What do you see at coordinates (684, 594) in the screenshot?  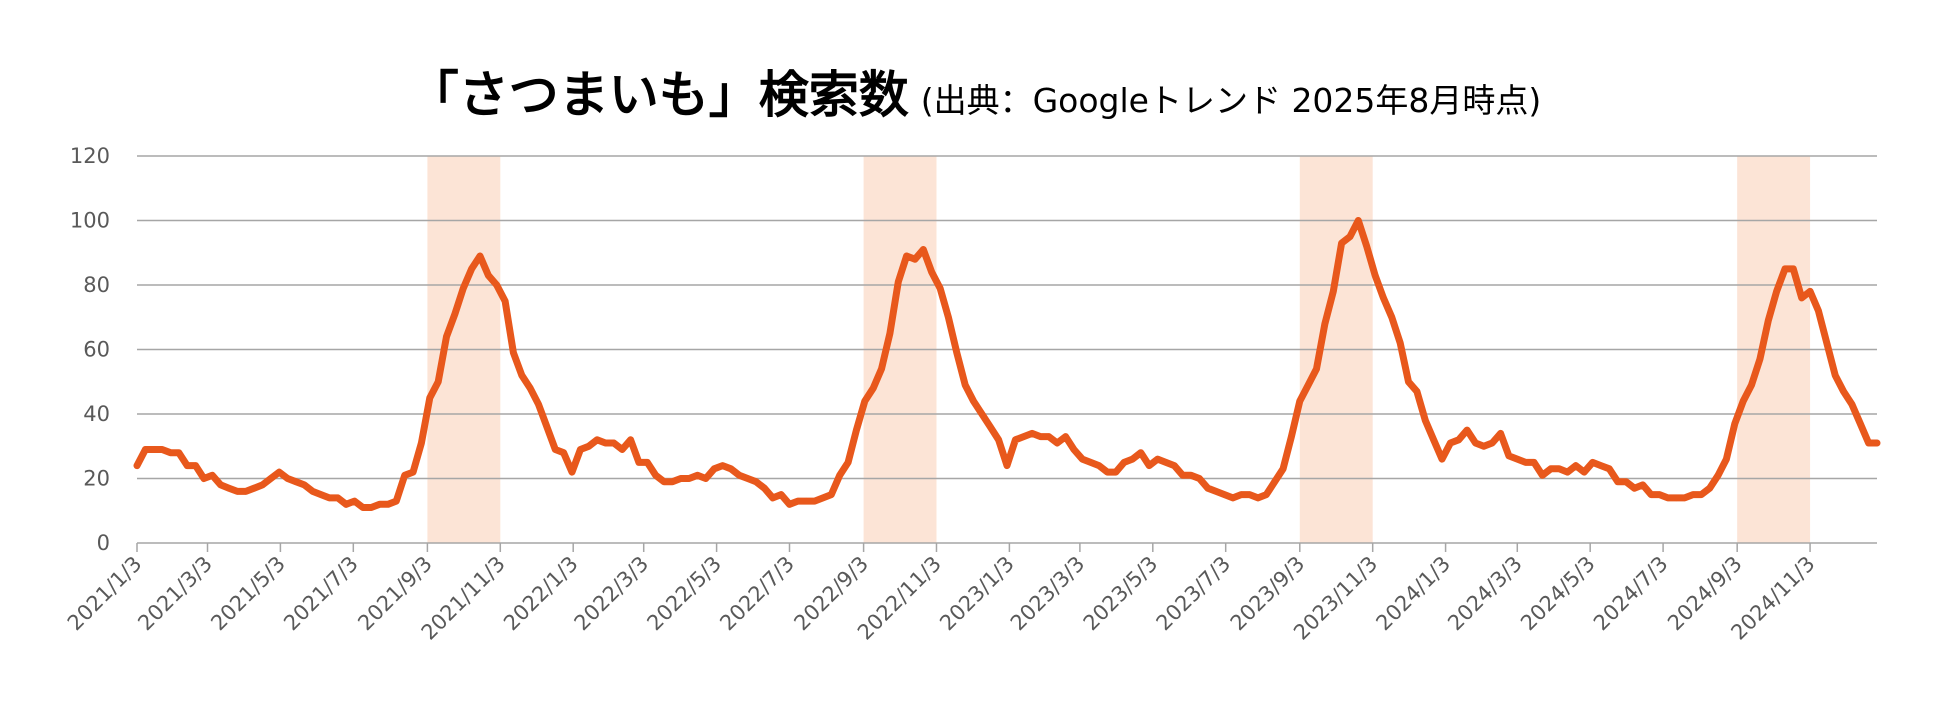 I see `x-tick-label: 2022/5/3` at bounding box center [684, 594].